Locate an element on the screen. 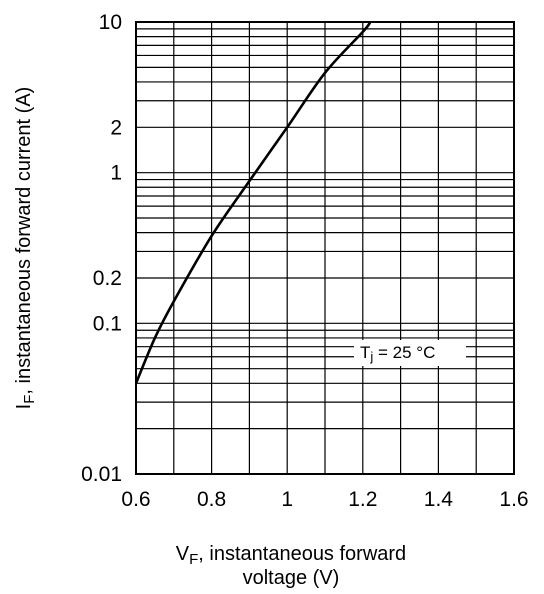  annotation-rest: = 25 °C is located at coordinates (404, 352).